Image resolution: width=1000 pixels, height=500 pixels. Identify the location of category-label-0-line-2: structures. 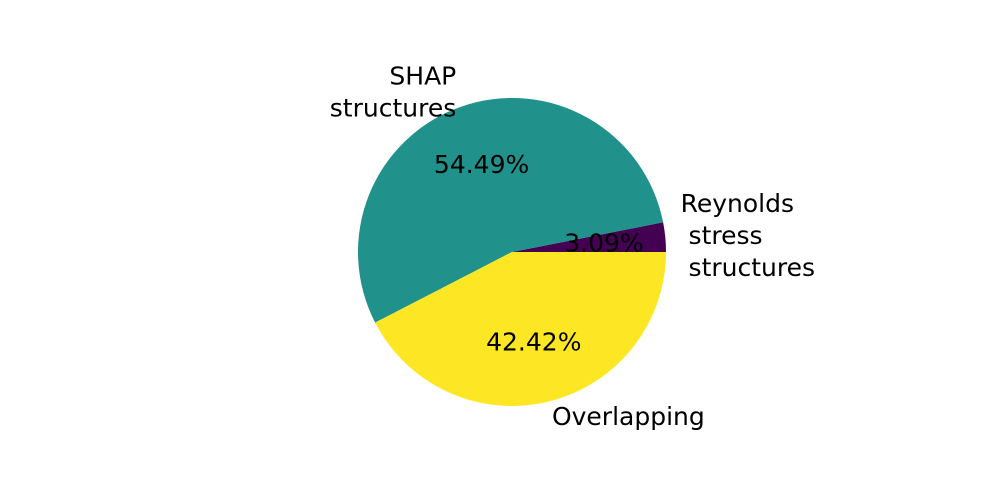
(748, 267).